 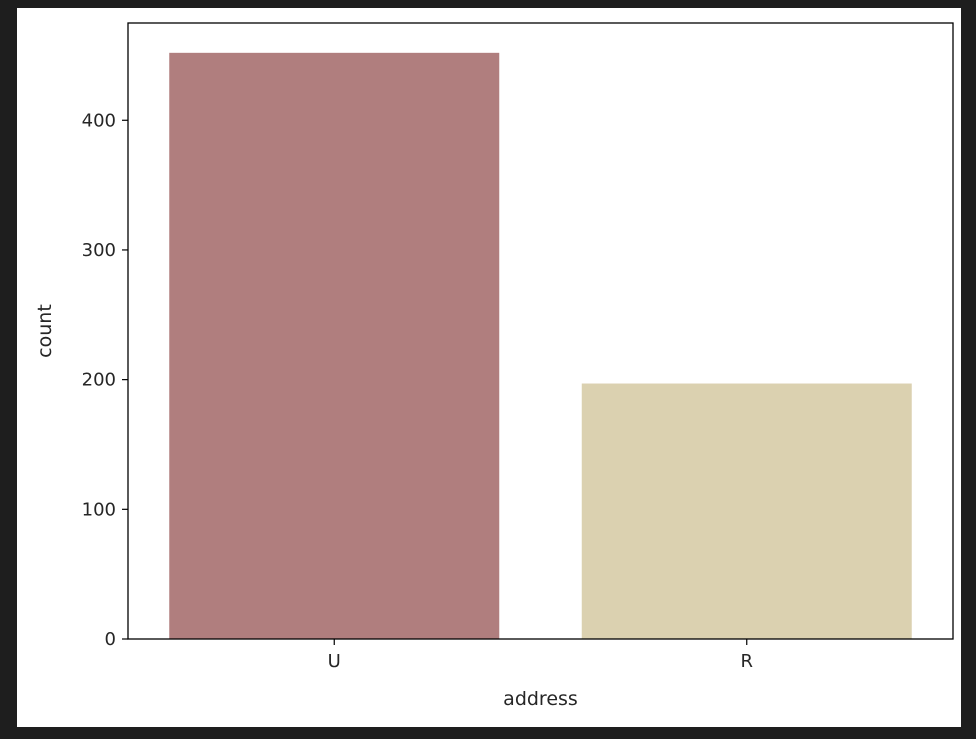 I want to click on y-axis-label: count, so click(x=45, y=331).